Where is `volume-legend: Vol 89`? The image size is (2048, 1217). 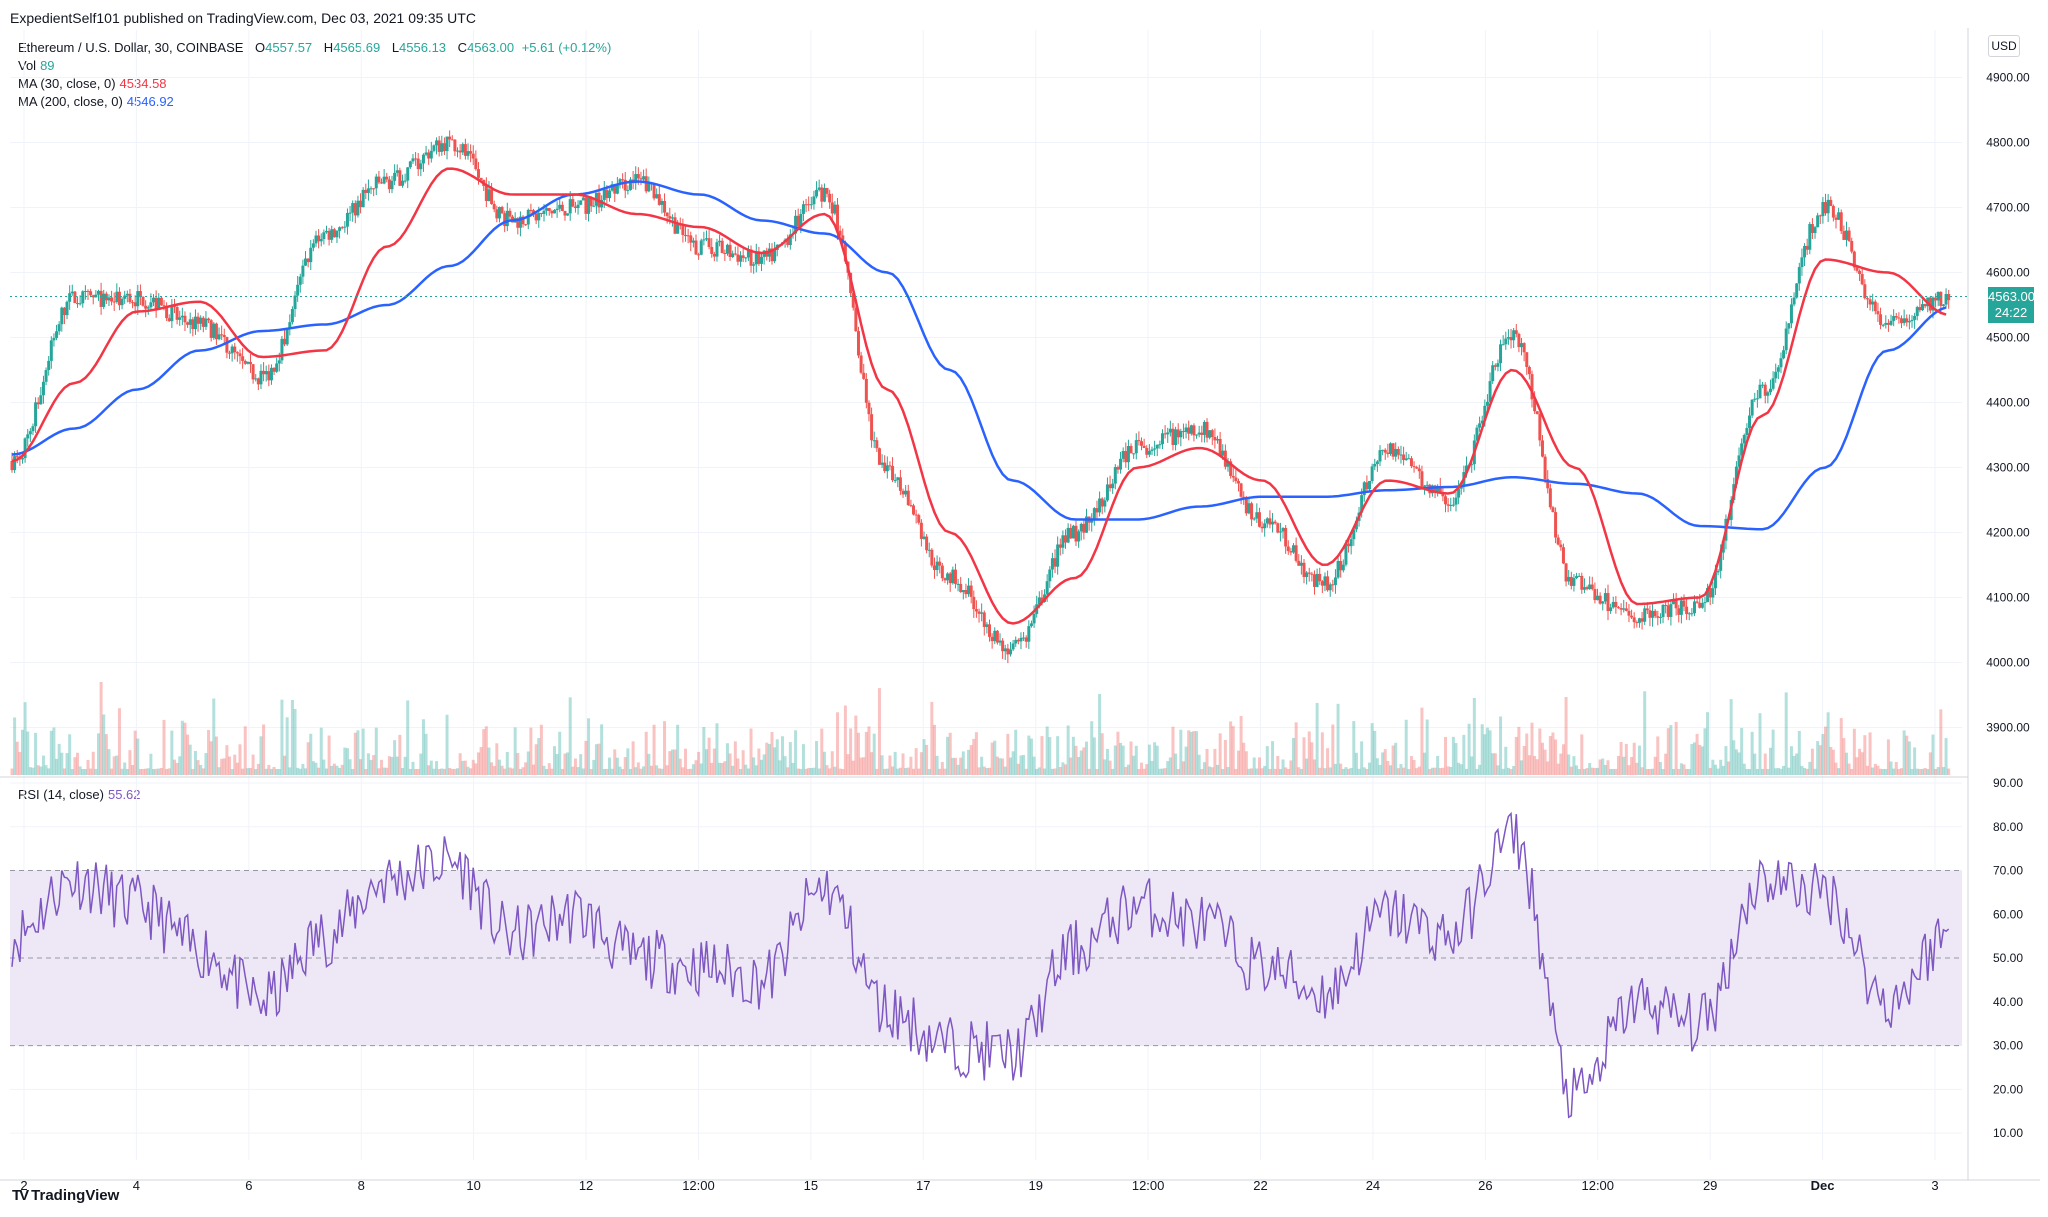 volume-legend: Vol 89 is located at coordinates (36, 66).